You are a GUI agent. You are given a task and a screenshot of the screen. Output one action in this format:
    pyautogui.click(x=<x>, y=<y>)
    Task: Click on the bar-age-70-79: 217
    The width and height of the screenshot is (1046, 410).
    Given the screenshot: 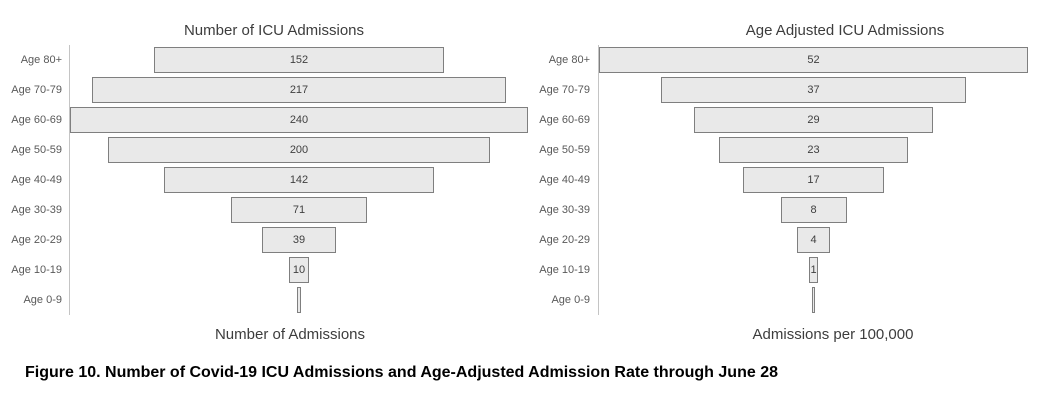 What is the action you would take?
    pyautogui.click(x=299, y=90)
    